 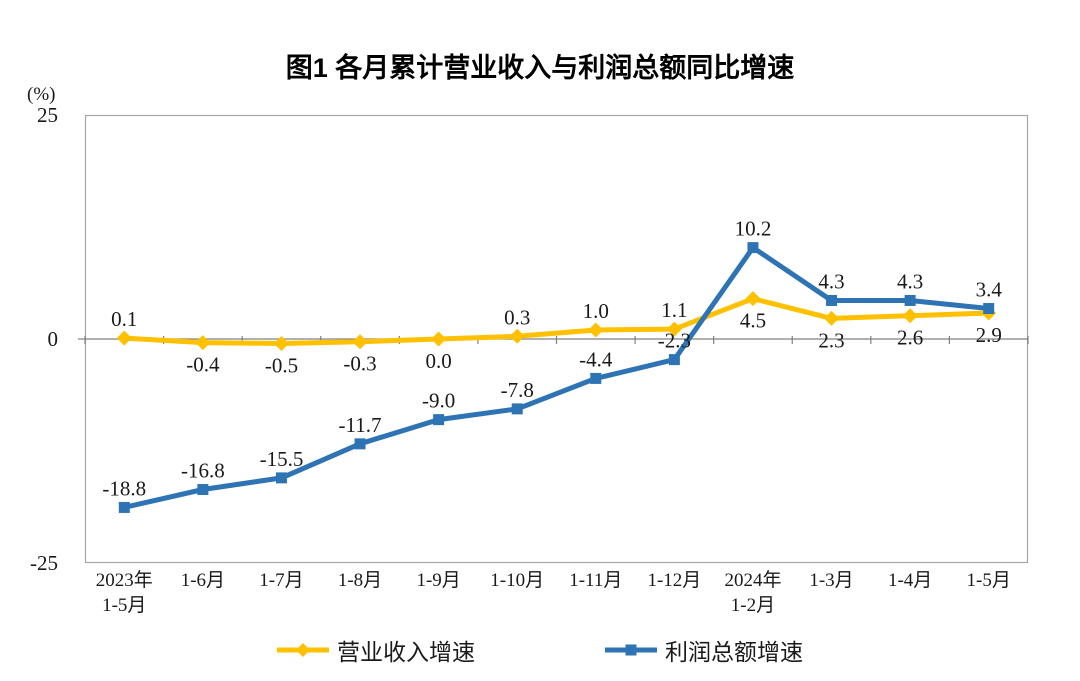 I want to click on data-label: -11.7, so click(x=360, y=425).